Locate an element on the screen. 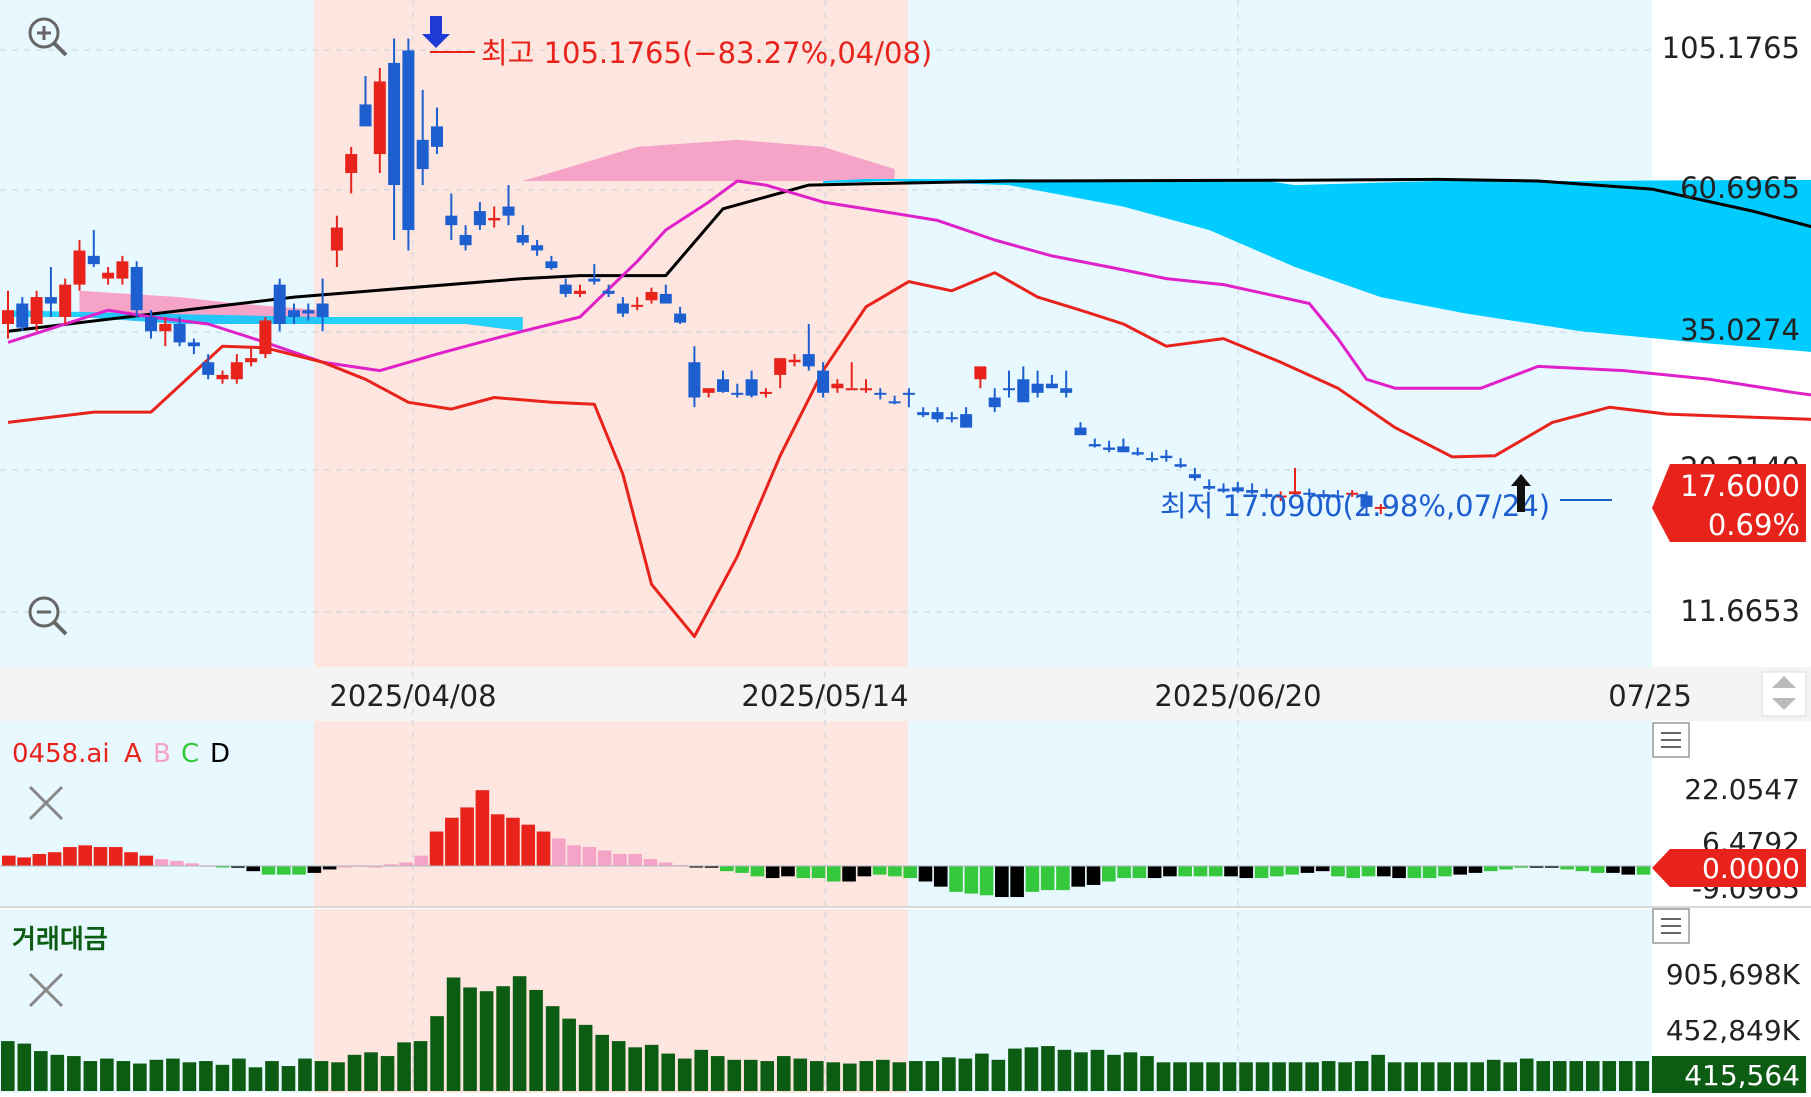 Image resolution: width=1811 pixels, height=1097 pixels. oscillator-close-icon is located at coordinates (46, 803).